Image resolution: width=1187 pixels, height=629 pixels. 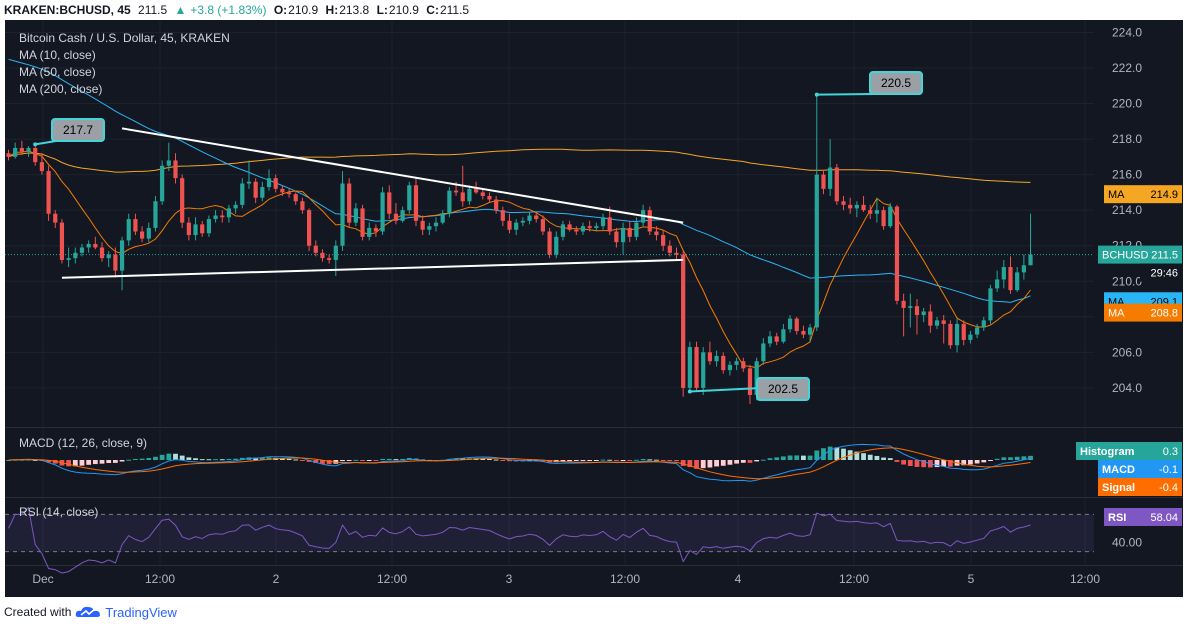 What do you see at coordinates (971, 579) in the screenshot?
I see `time-tick-label: 5` at bounding box center [971, 579].